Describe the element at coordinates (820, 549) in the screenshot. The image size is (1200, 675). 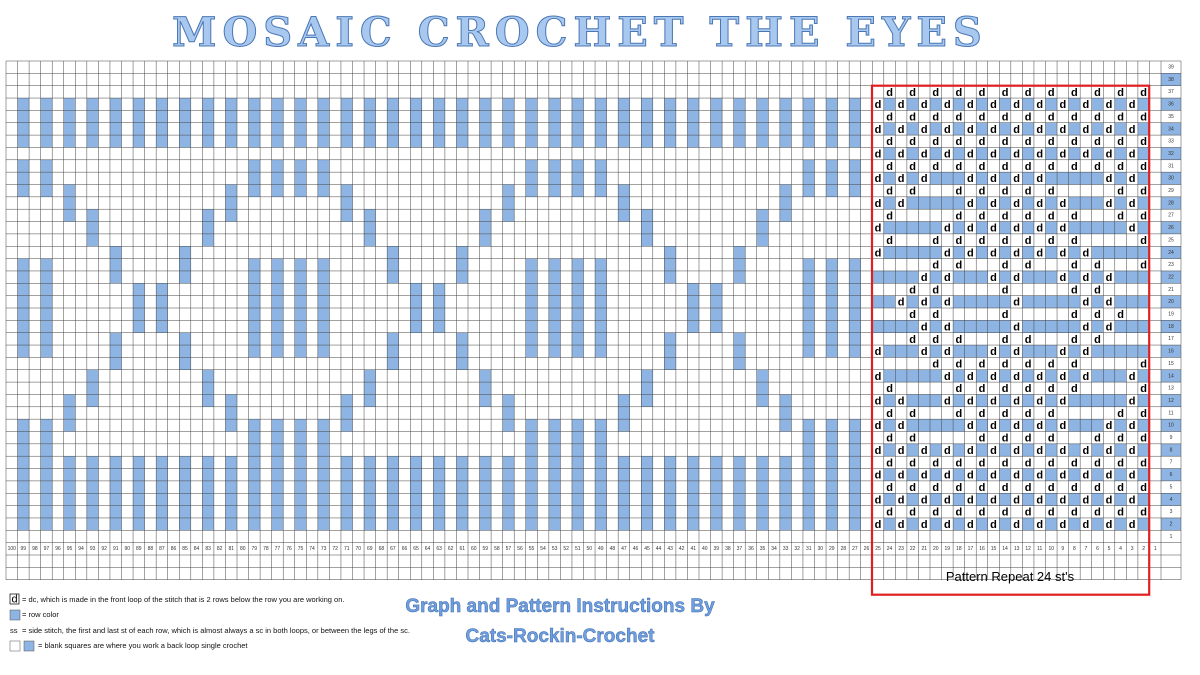
I see `column-number: 30` at that location.